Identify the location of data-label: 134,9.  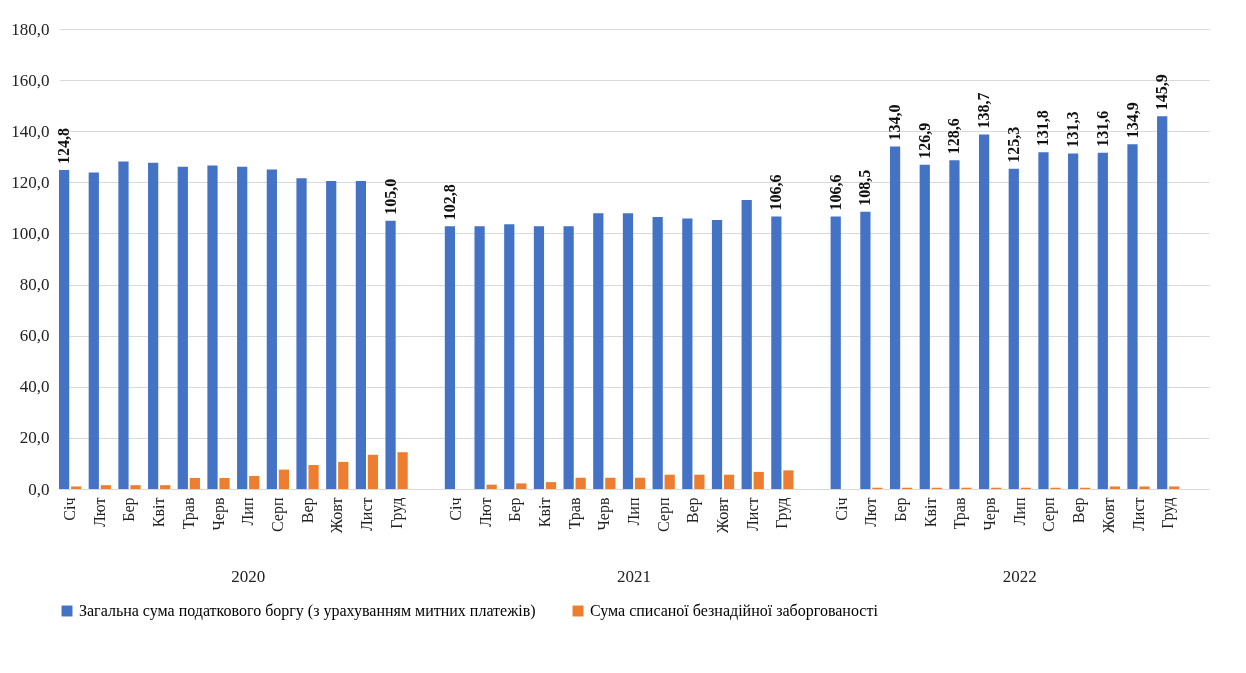
(1132, 120).